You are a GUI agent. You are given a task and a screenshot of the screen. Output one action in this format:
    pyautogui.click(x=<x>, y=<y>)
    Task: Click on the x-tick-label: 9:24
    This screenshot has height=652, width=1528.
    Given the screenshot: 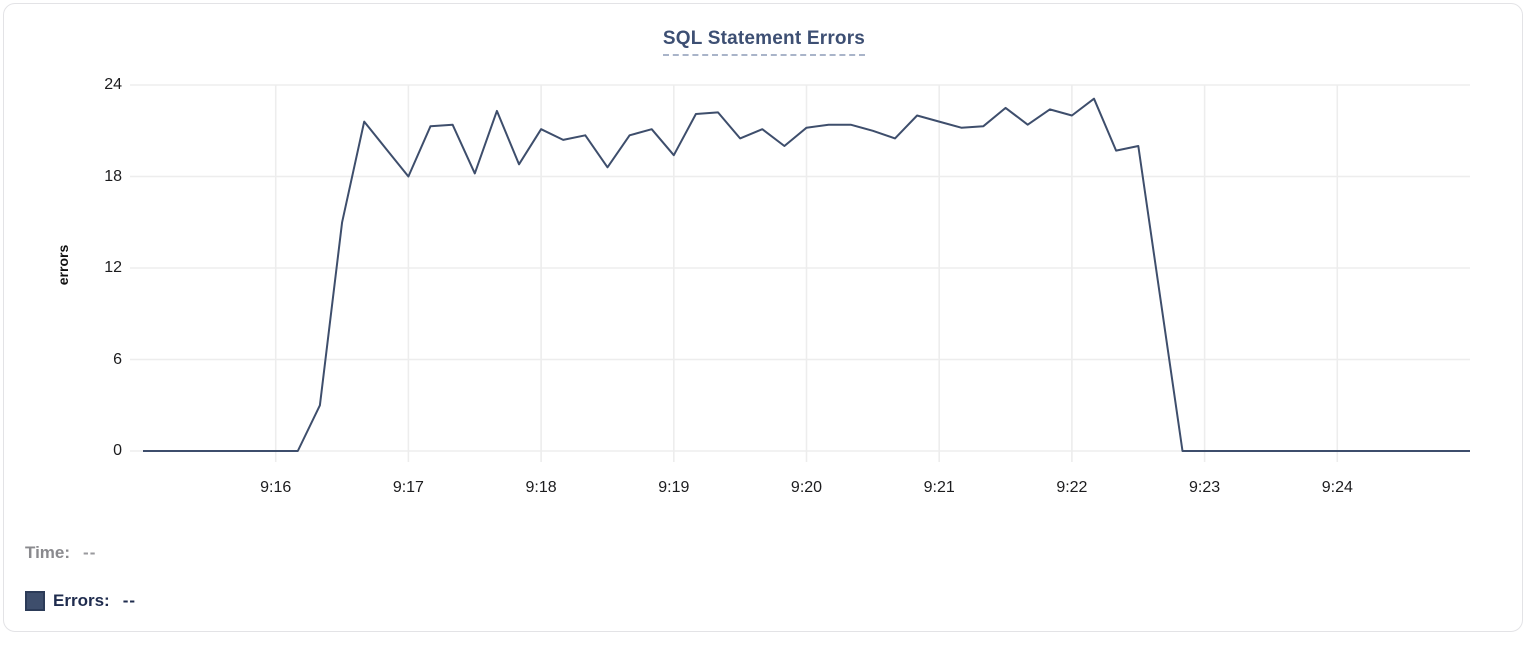 What is the action you would take?
    pyautogui.click(x=1337, y=487)
    